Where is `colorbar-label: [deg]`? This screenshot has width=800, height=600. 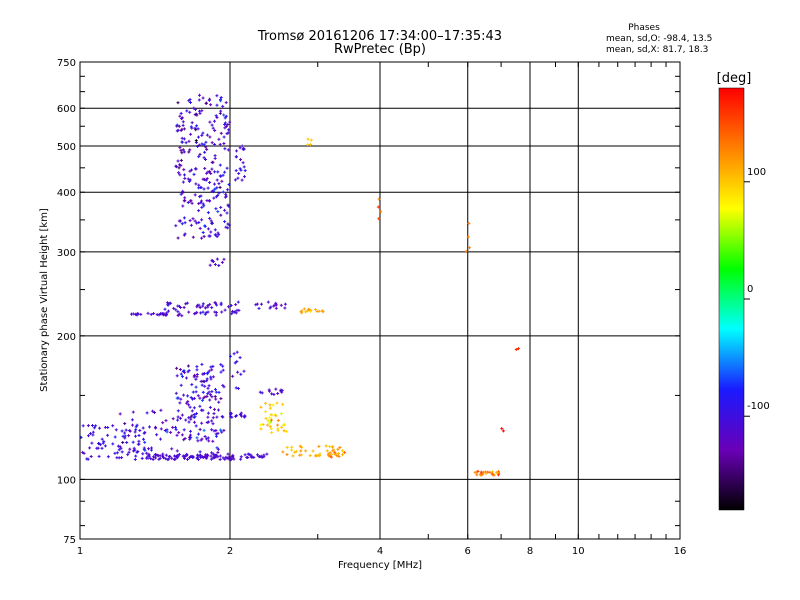 colorbar-label: [deg] is located at coordinates (734, 78).